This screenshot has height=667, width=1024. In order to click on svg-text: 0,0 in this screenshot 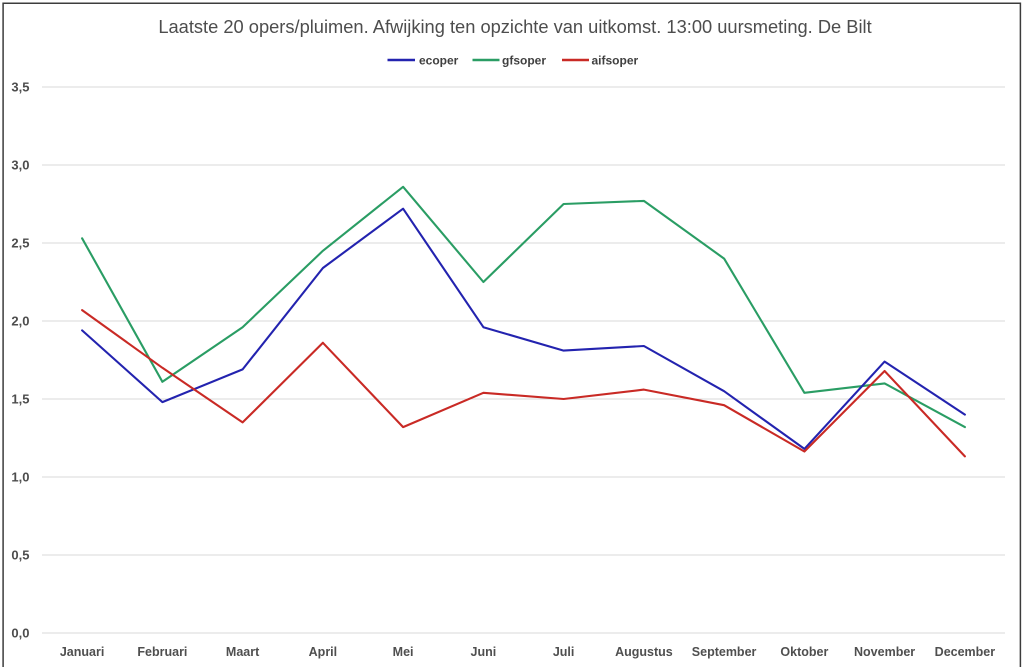, I will do `click(20, 632)`.